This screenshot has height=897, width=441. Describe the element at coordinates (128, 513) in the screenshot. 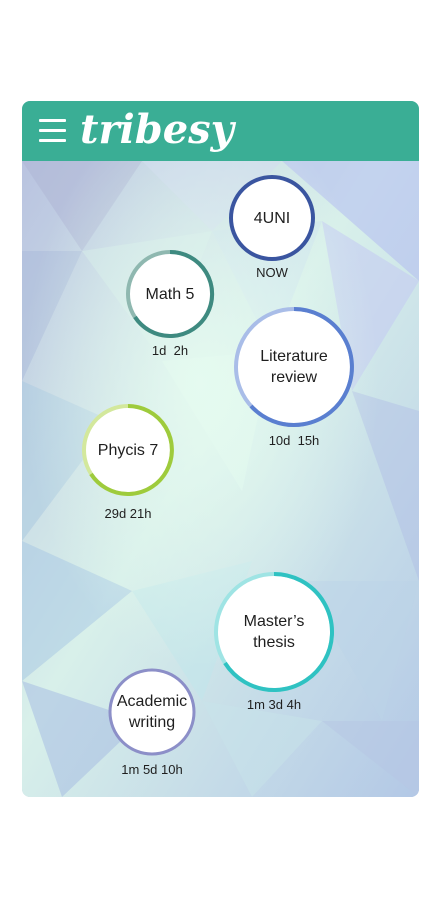

I see `course-time: 29d 21h` at that location.